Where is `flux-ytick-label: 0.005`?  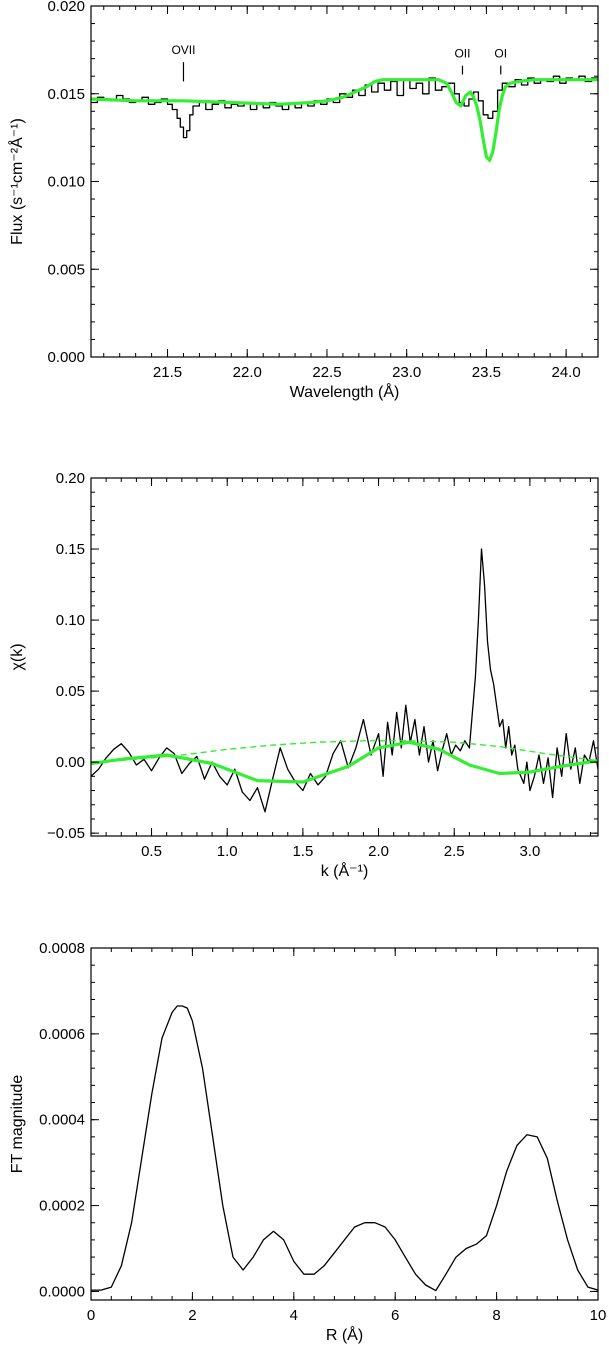
flux-ytick-label: 0.005 is located at coordinates (66, 269).